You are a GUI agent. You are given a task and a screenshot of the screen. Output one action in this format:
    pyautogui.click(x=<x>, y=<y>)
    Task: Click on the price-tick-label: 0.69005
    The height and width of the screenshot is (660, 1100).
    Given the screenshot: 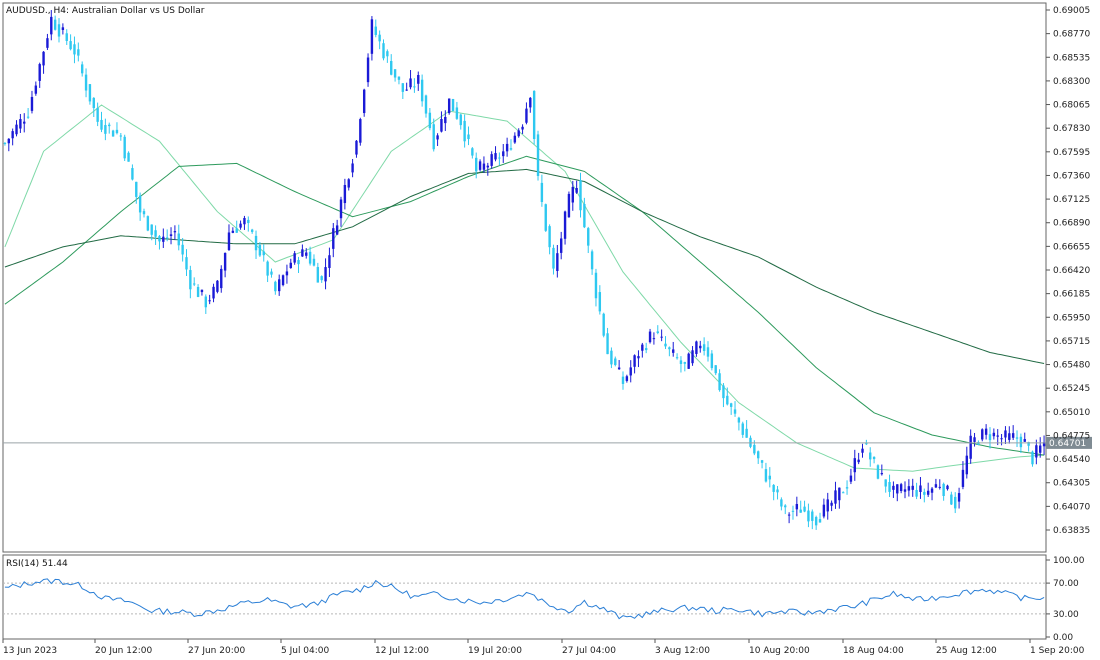 What is the action you would take?
    pyautogui.click(x=1071, y=11)
    